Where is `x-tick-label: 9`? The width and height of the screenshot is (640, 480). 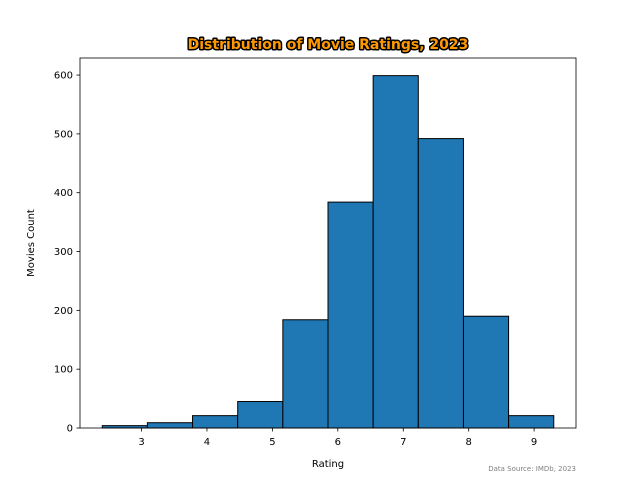 x-tick-label: 9 is located at coordinates (534, 442).